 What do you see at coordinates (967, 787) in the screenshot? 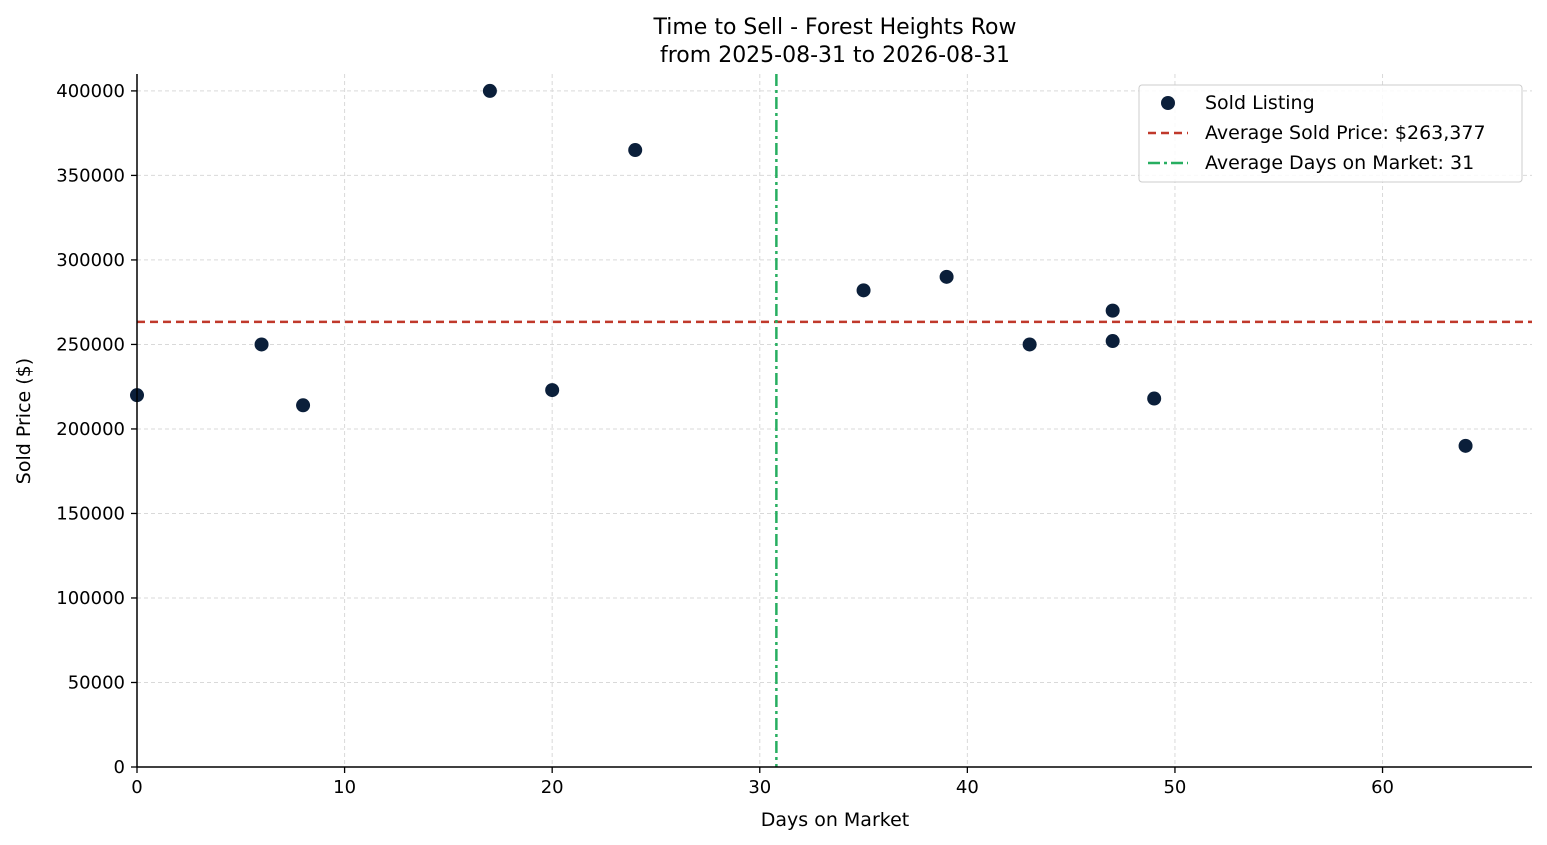
I see `x-tick-label: 40` at bounding box center [967, 787].